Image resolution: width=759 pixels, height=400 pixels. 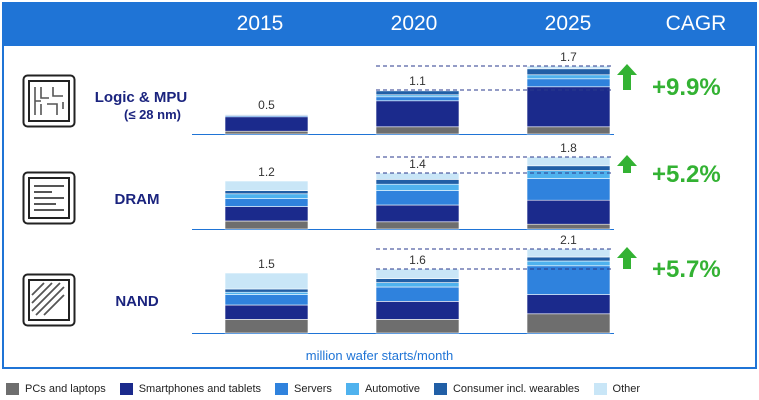 I want to click on legend-item-other: Other, so click(x=617, y=389).